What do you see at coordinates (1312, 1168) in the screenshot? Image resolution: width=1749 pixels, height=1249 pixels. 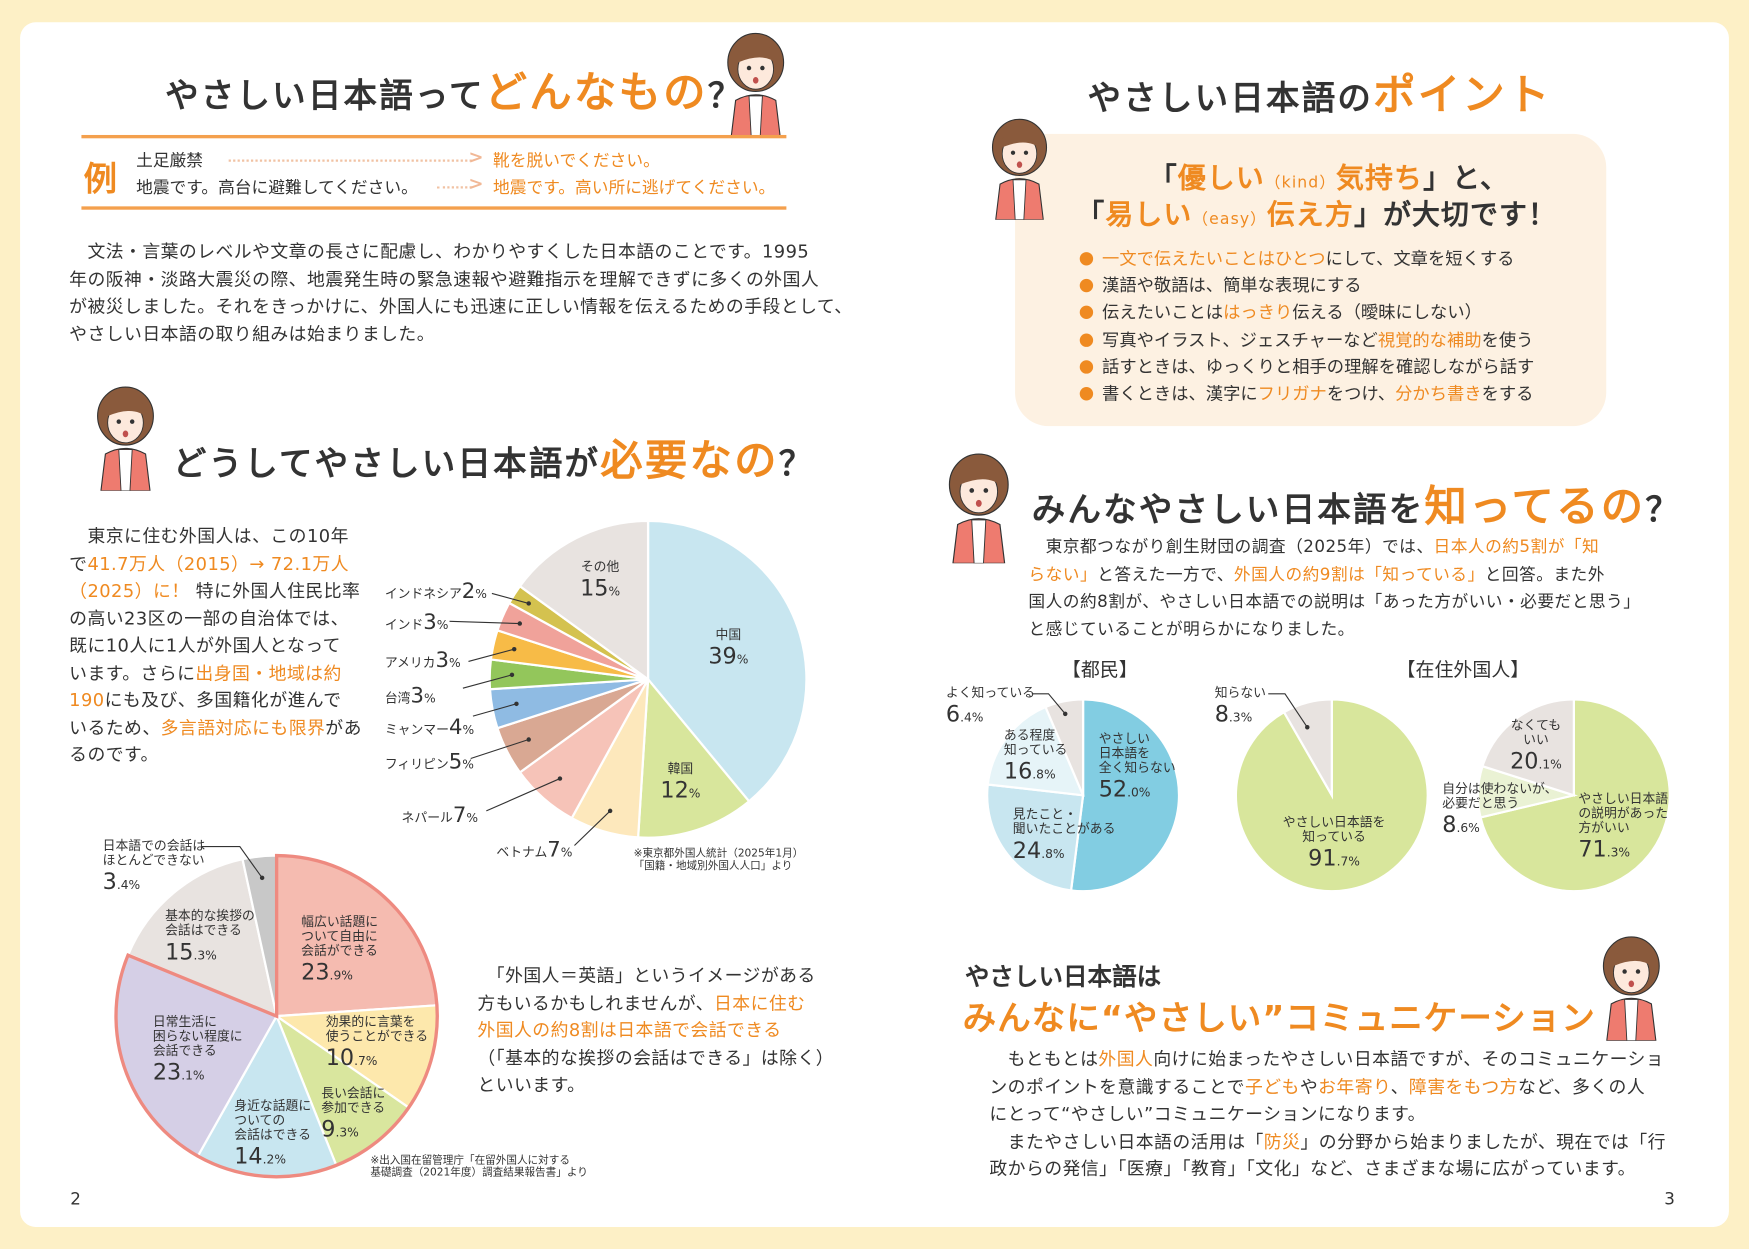 I see `text-segment: 政からの発信」「医療」「教育」「文化」など、さまざまな場に広がっています。` at bounding box center [1312, 1168].